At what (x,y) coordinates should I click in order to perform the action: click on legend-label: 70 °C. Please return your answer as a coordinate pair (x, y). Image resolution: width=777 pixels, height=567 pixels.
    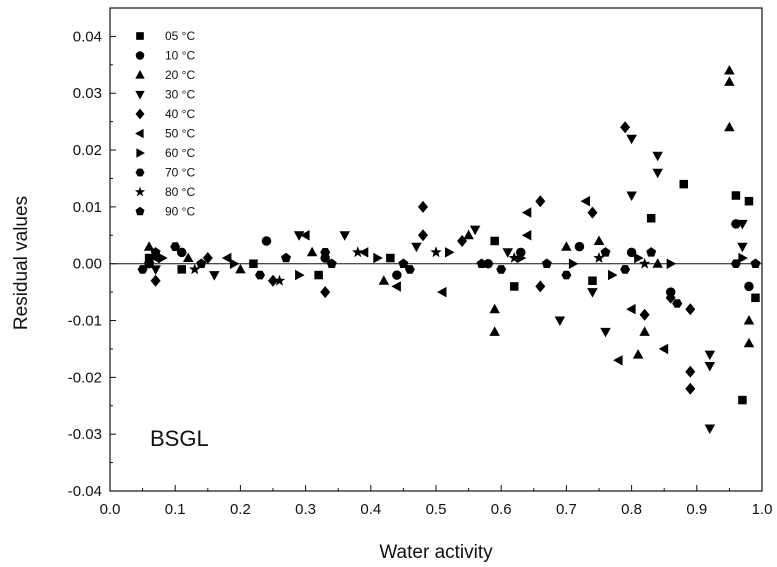
    Looking at the image, I should click on (180, 173).